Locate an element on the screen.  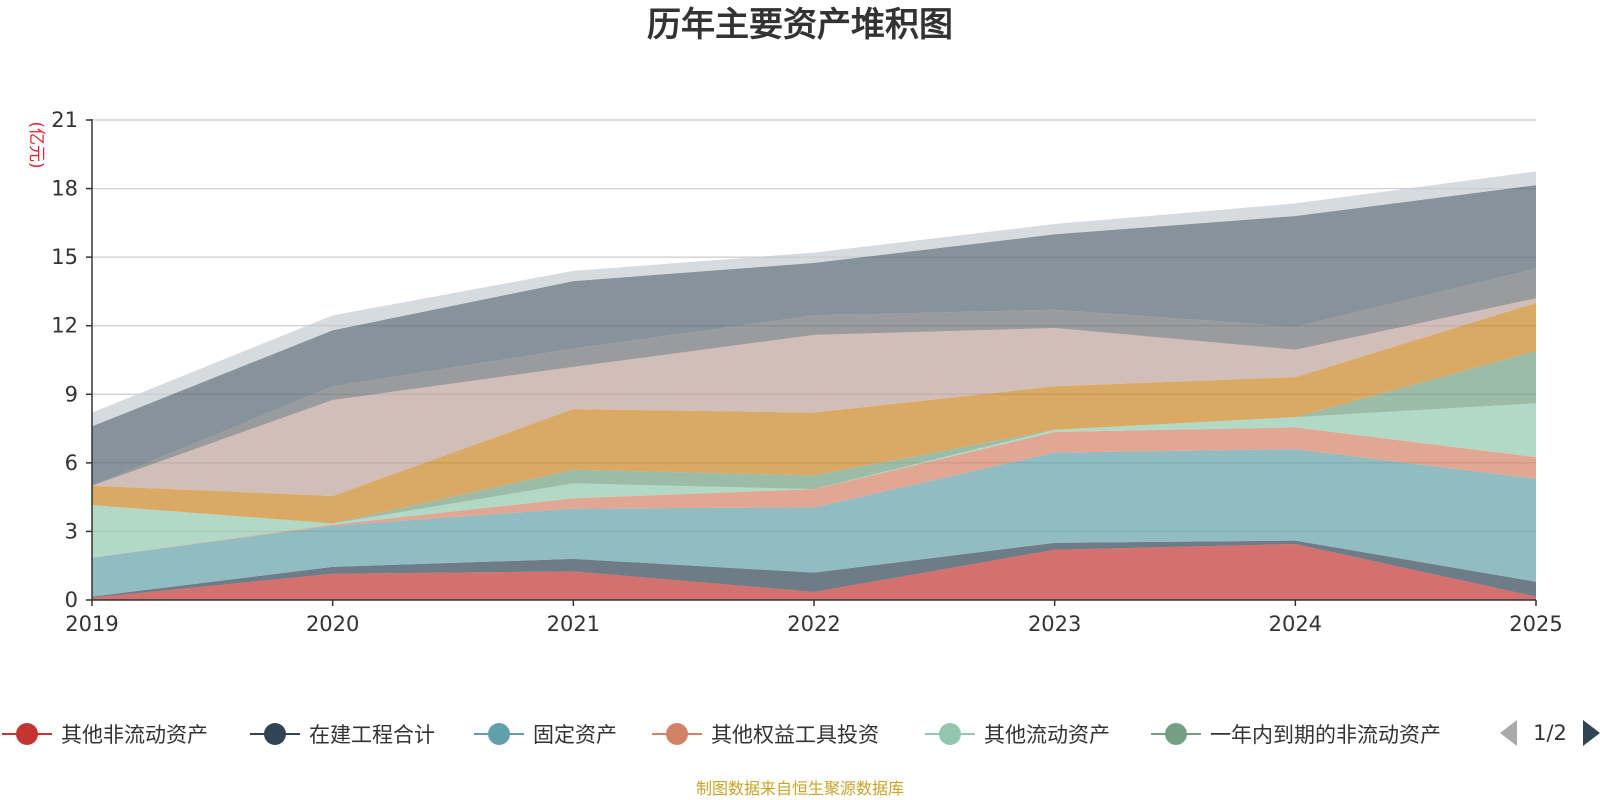
y-tick-label: 0 is located at coordinates (71, 600).